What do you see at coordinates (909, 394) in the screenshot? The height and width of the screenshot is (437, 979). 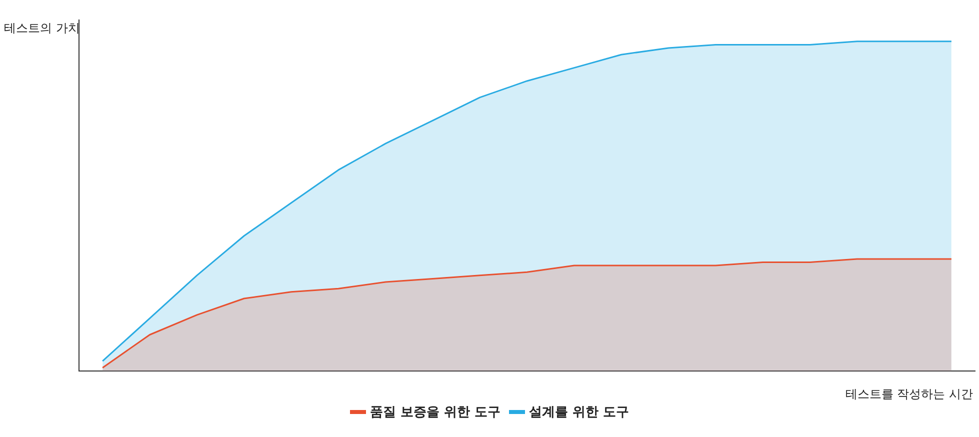 I see `x-axis-title: 테스트를 작성하는 시간` at bounding box center [909, 394].